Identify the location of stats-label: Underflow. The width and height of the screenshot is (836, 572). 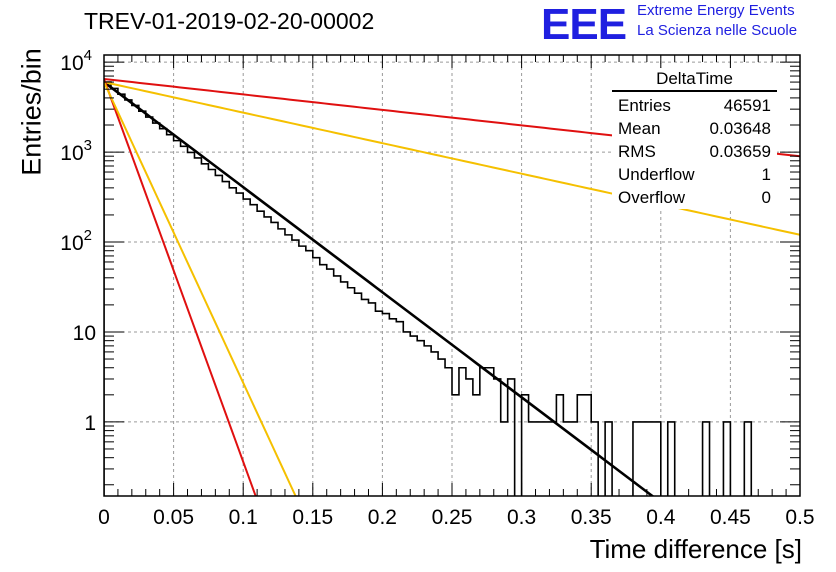
(656, 174).